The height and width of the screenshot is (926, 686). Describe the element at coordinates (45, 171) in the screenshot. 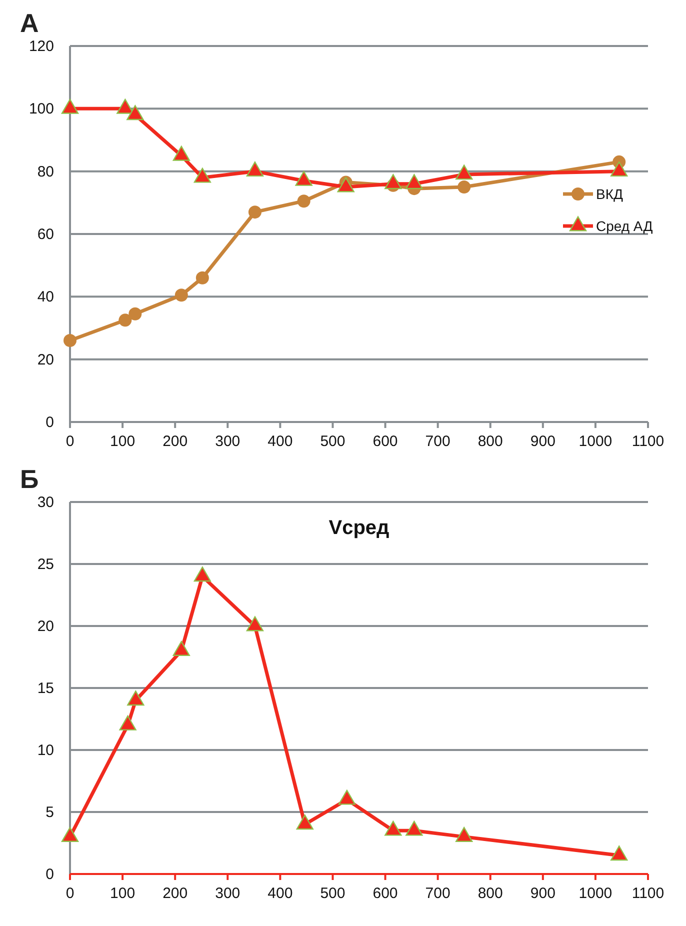

I see `y-tick-label: 80` at that location.